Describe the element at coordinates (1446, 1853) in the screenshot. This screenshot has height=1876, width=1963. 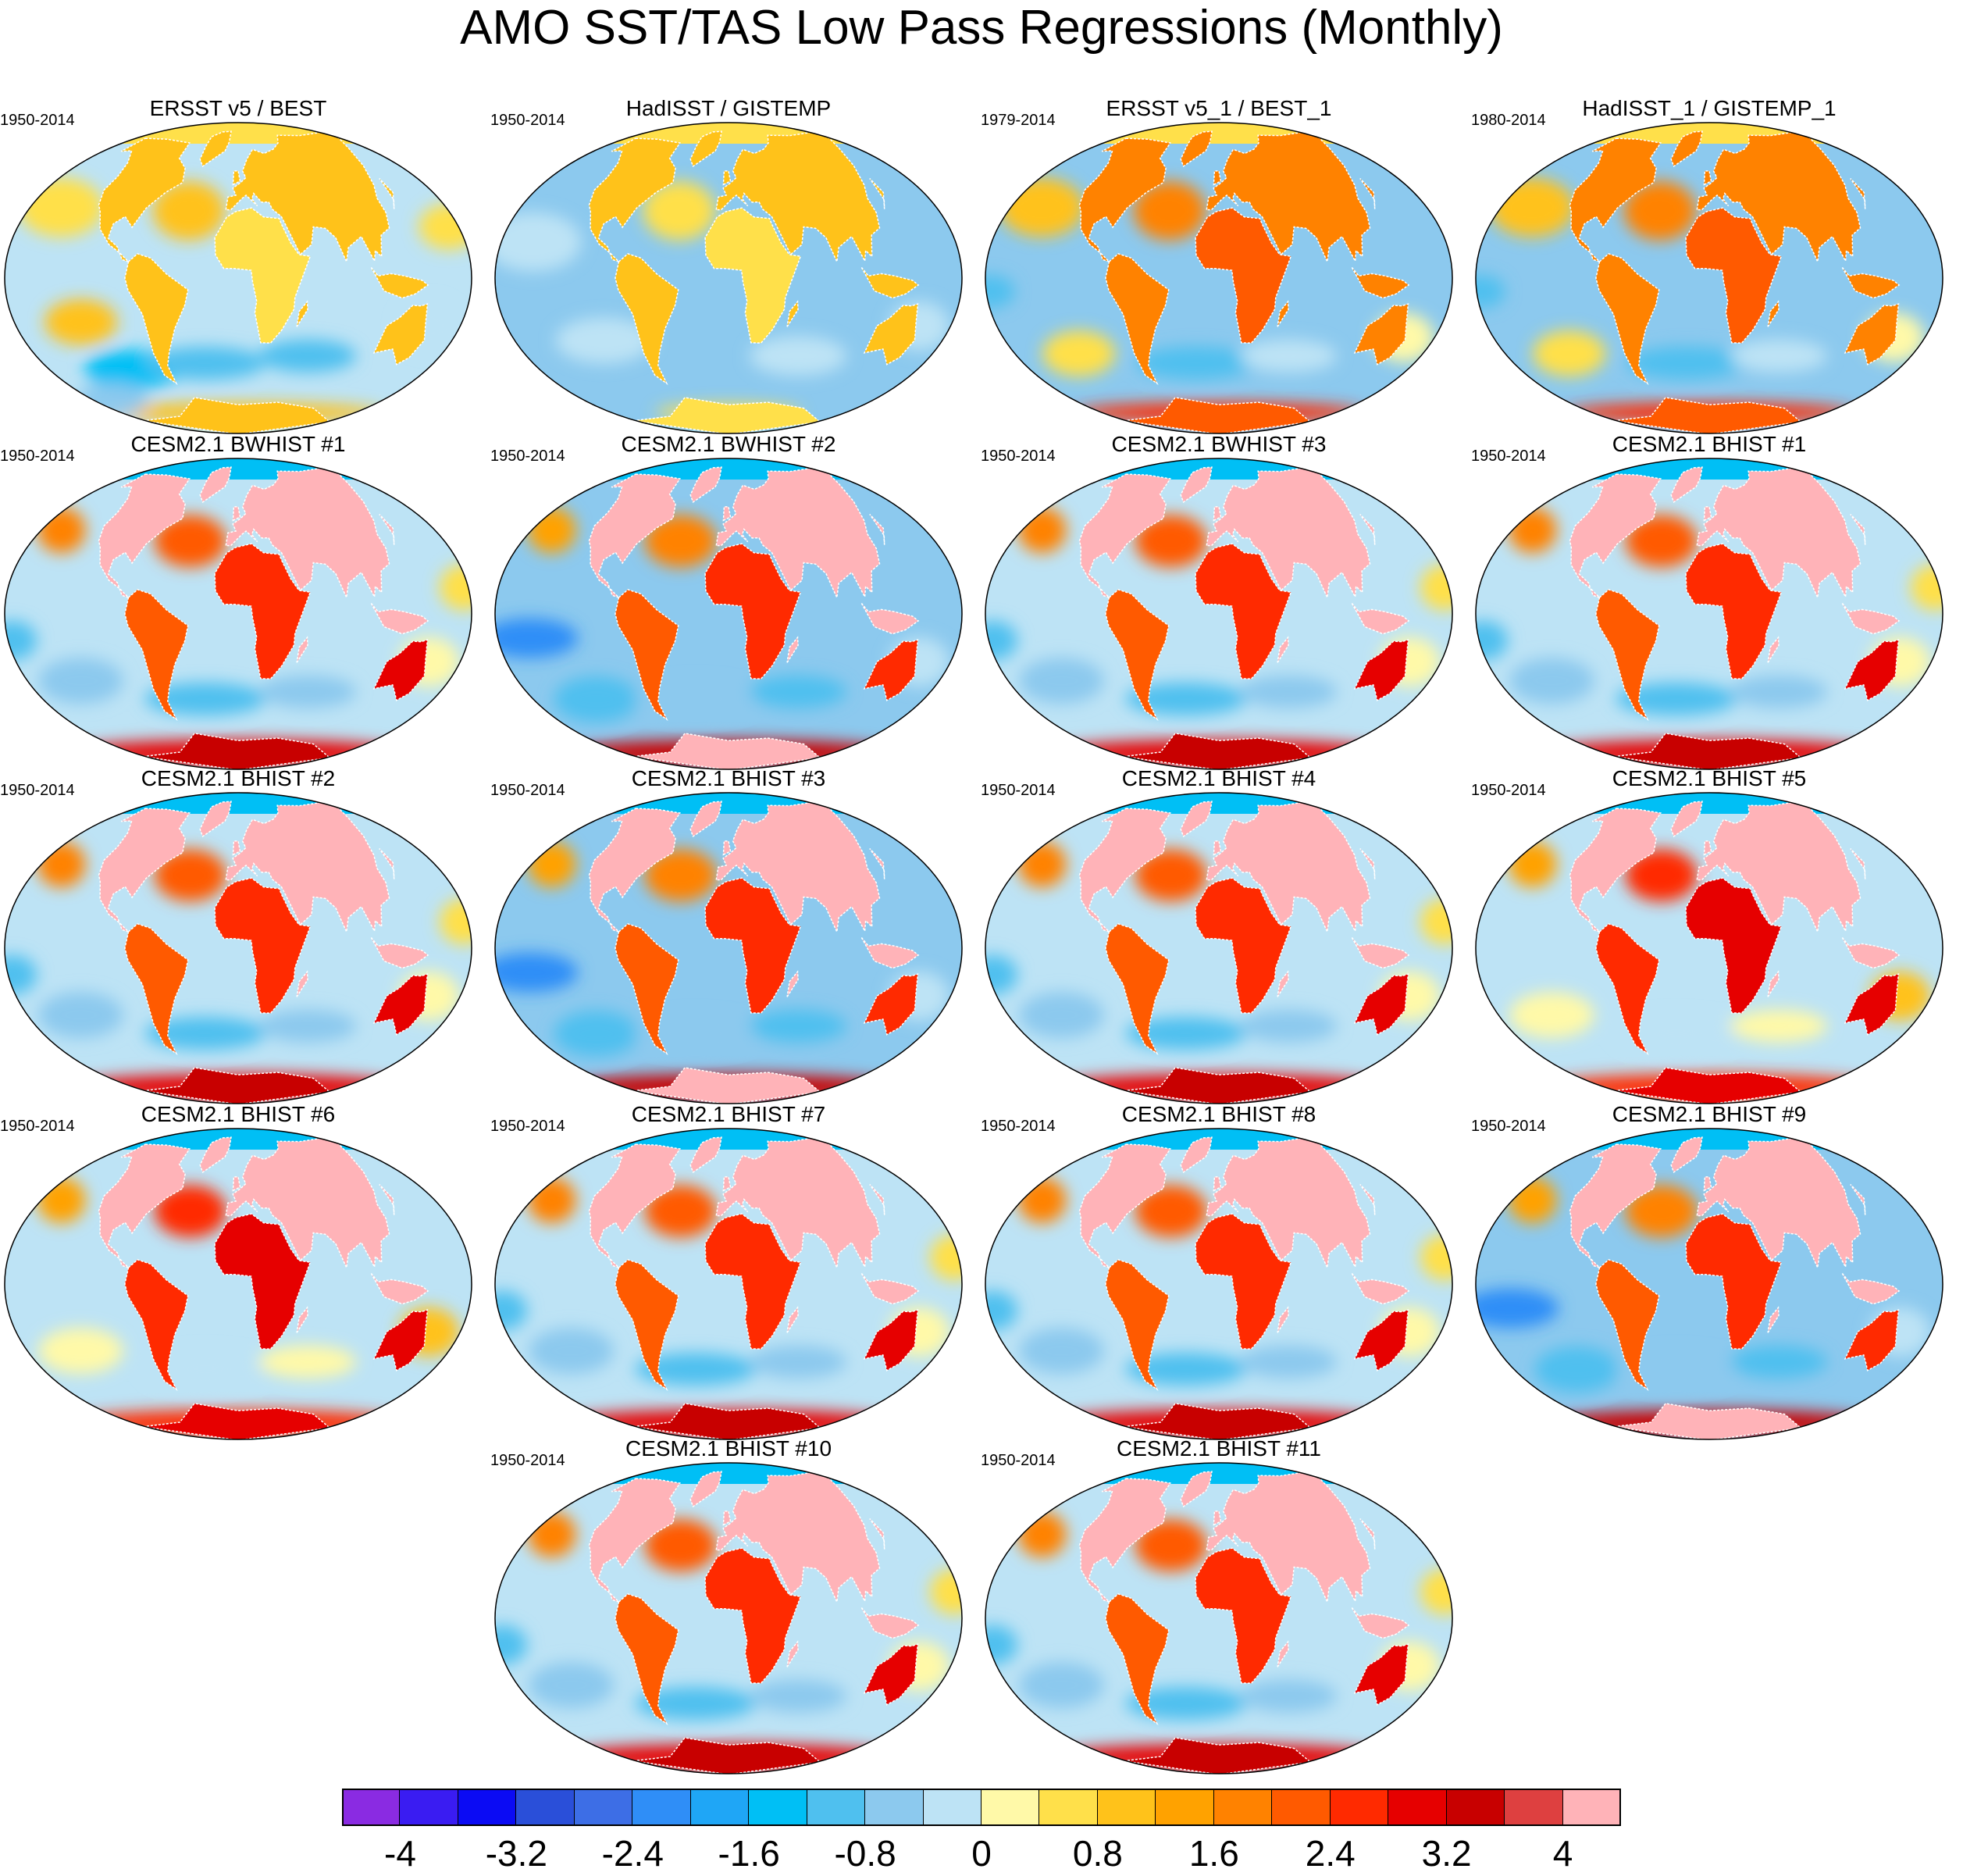
I see `colorbar-tick-label: 3.2` at that location.